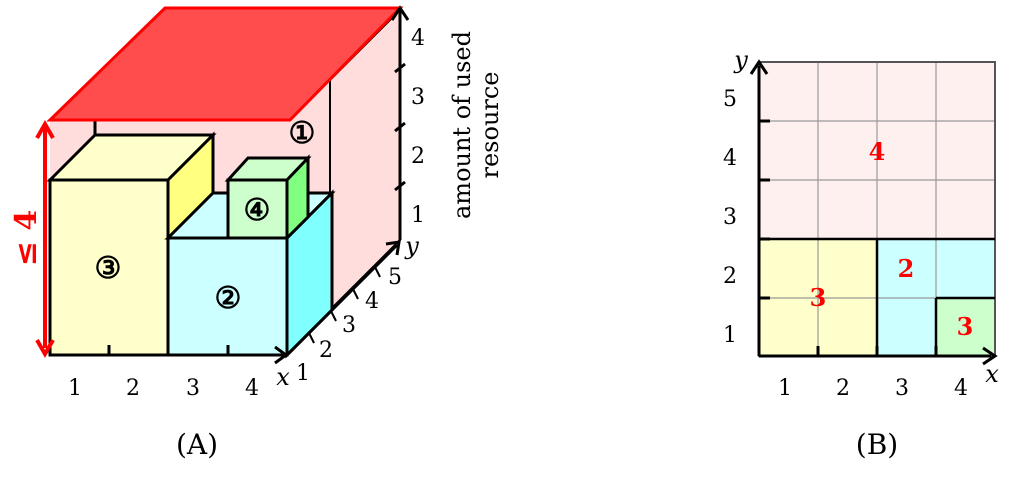 This screenshot has height=481, width=1018. What do you see at coordinates (818, 297) in the screenshot?
I see `region-3-left-label: 3` at bounding box center [818, 297].